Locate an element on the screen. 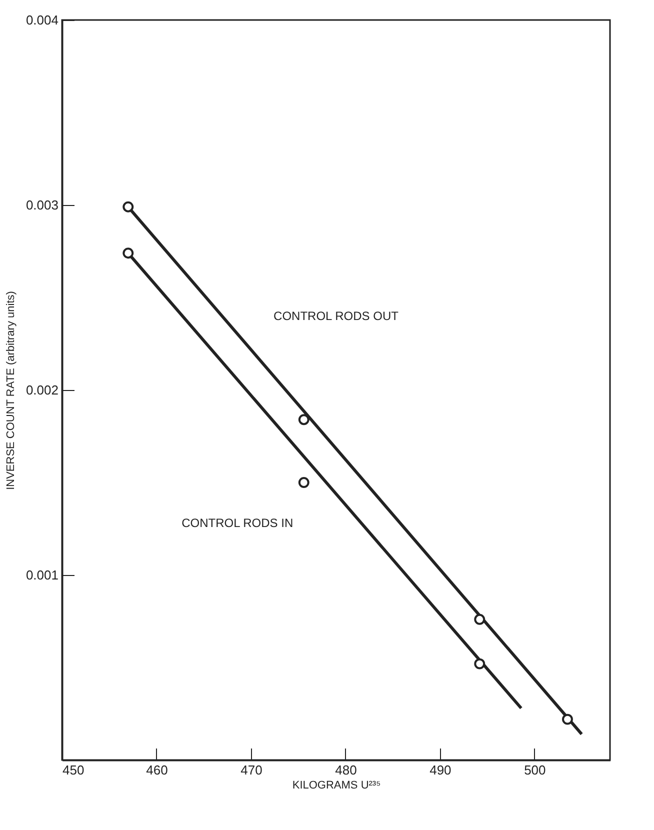 This screenshot has height=830, width=654. x-tick-label: 460 is located at coordinates (157, 770).